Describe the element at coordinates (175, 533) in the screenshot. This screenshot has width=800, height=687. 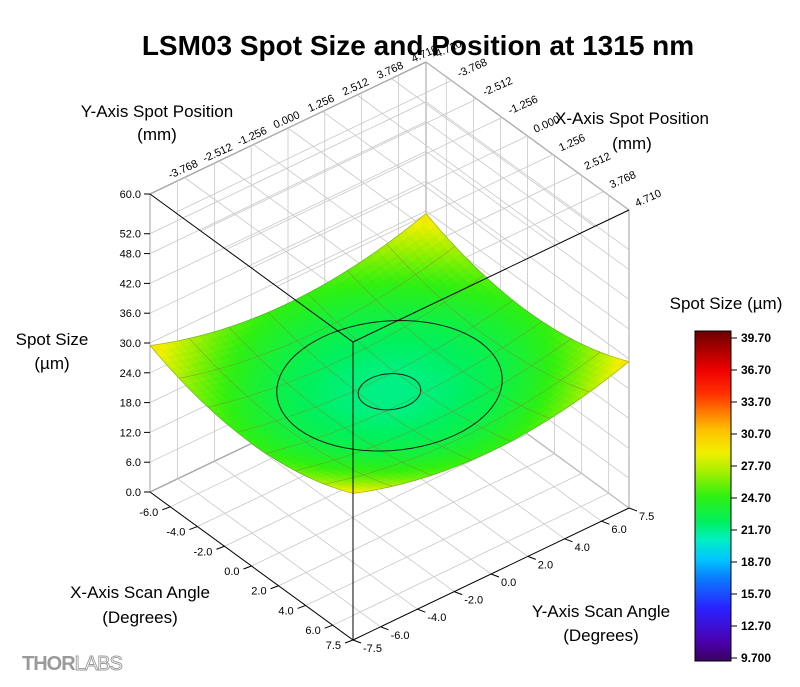
I see `x-angle-tick-label: -4.0` at that location.